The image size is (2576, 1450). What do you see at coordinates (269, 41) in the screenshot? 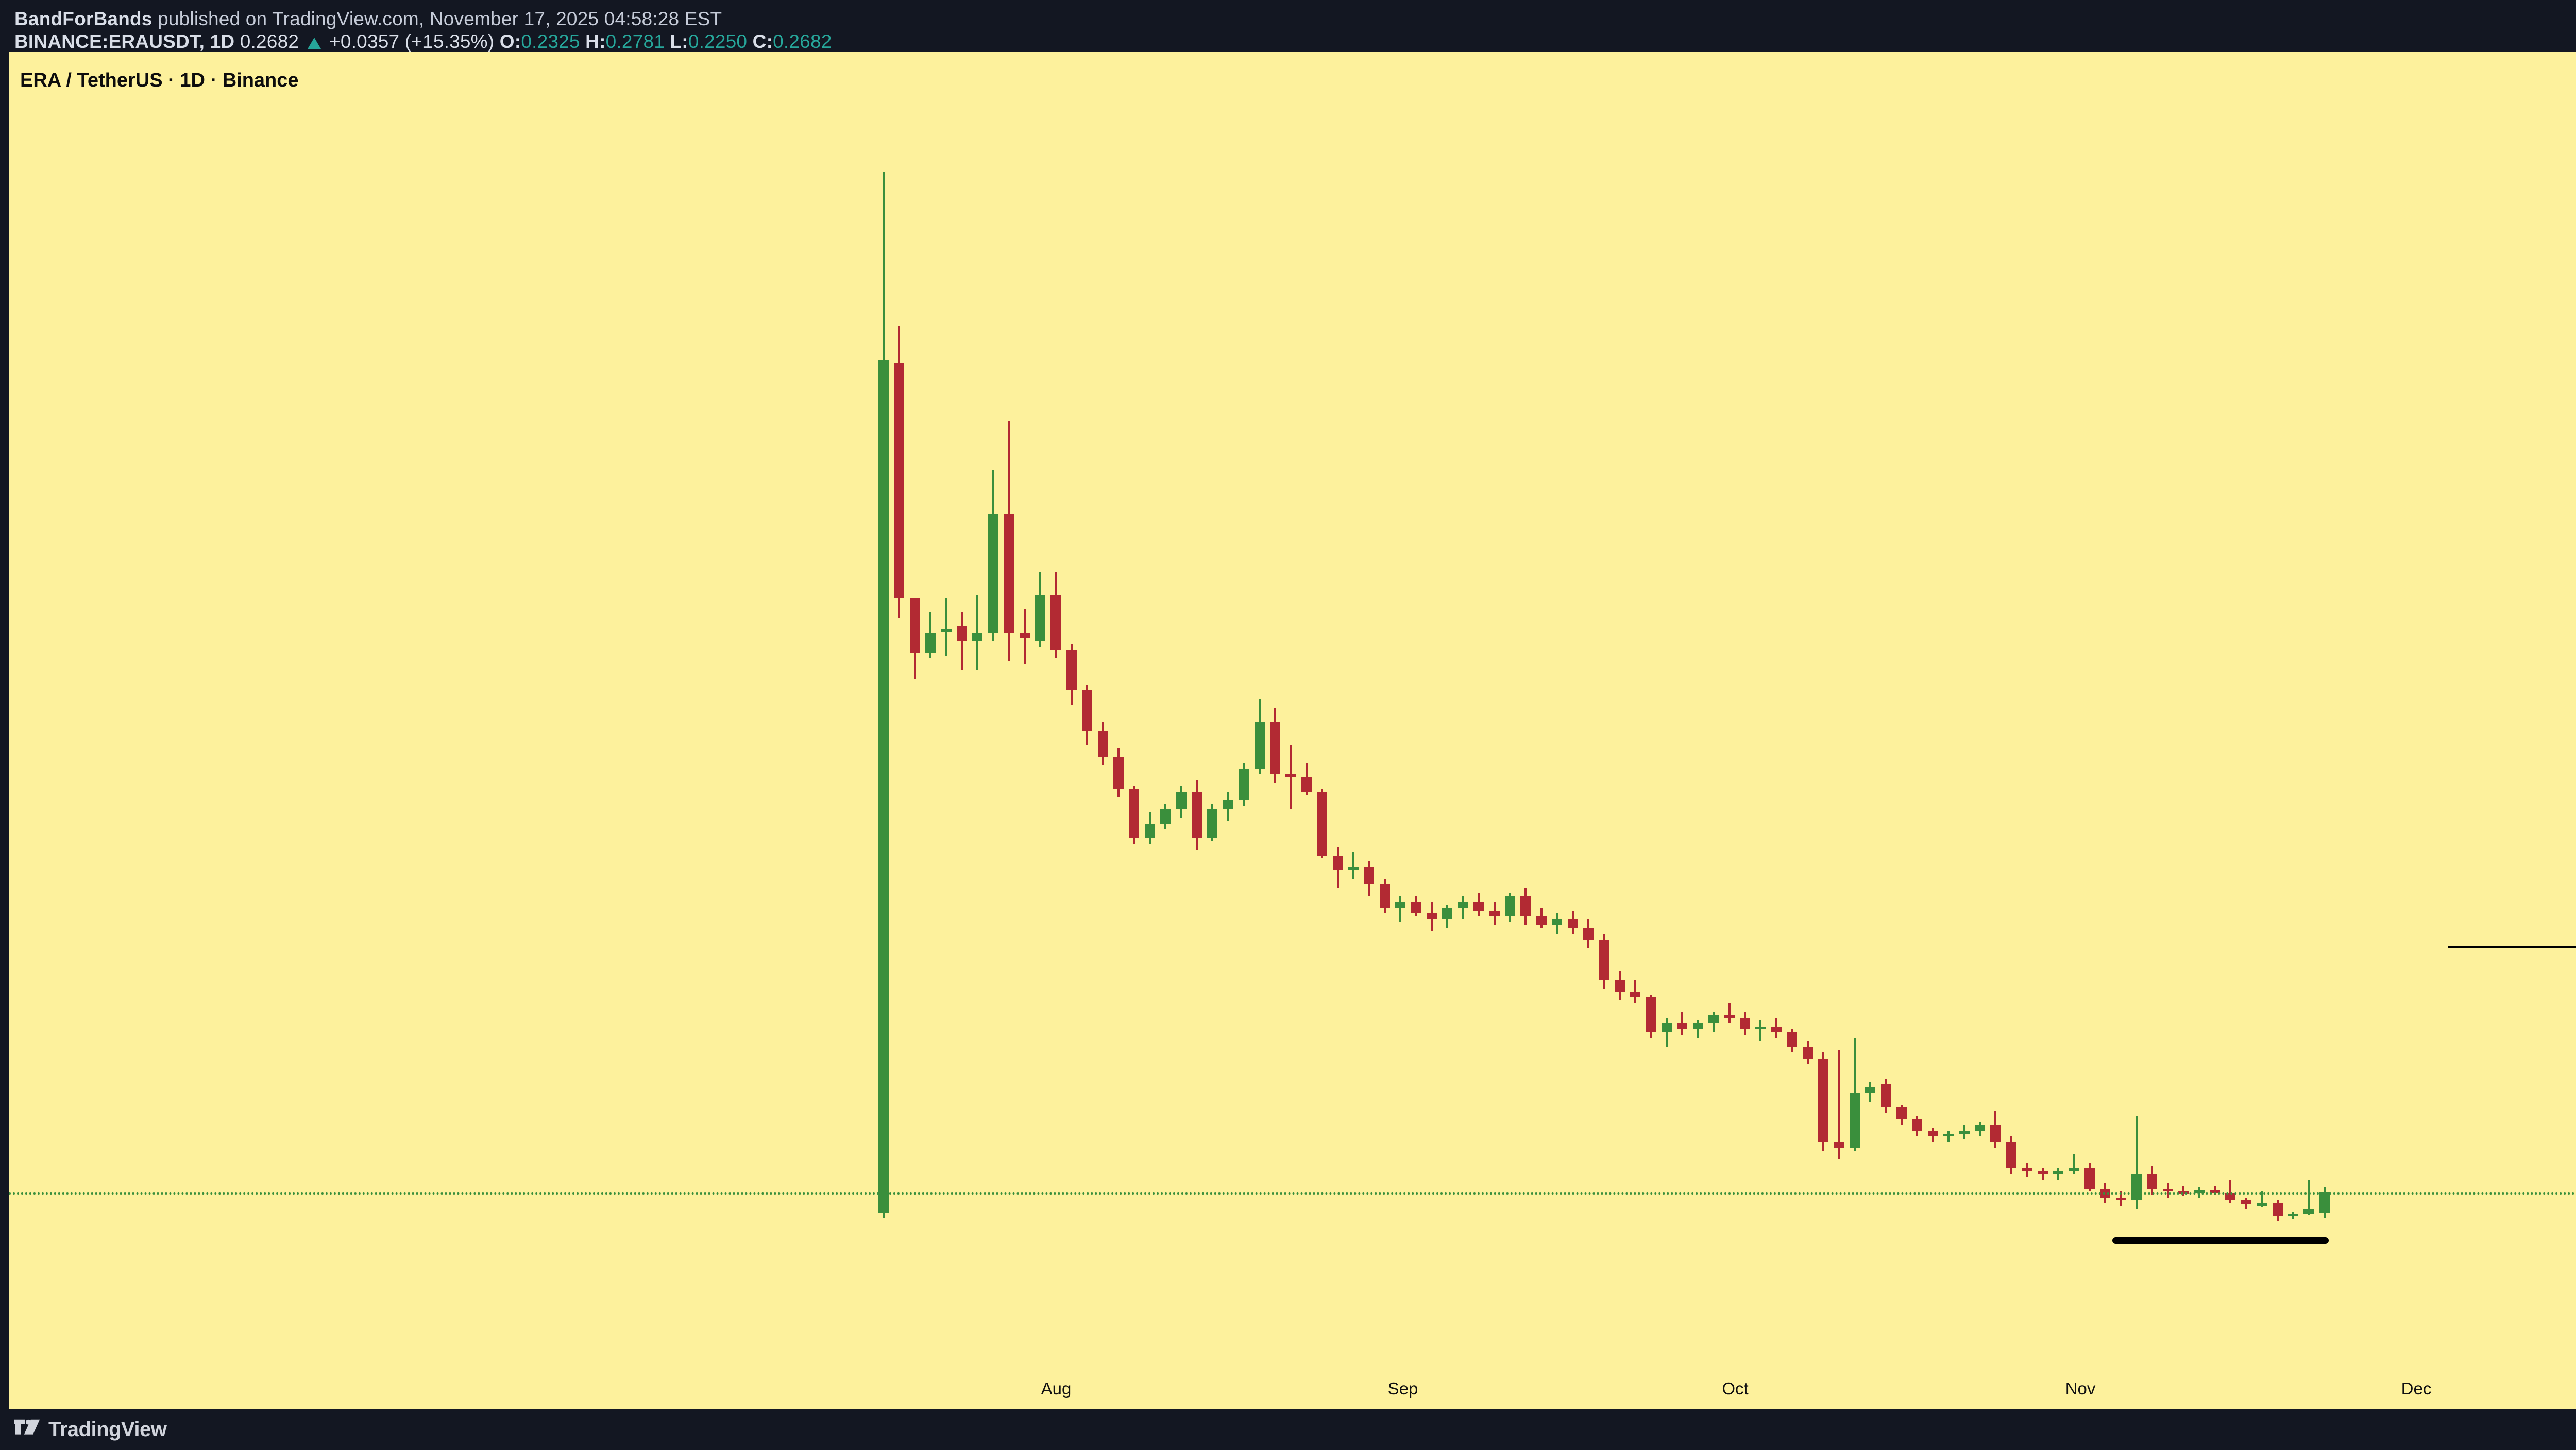
I see `last-price: 0.2682` at bounding box center [269, 41].